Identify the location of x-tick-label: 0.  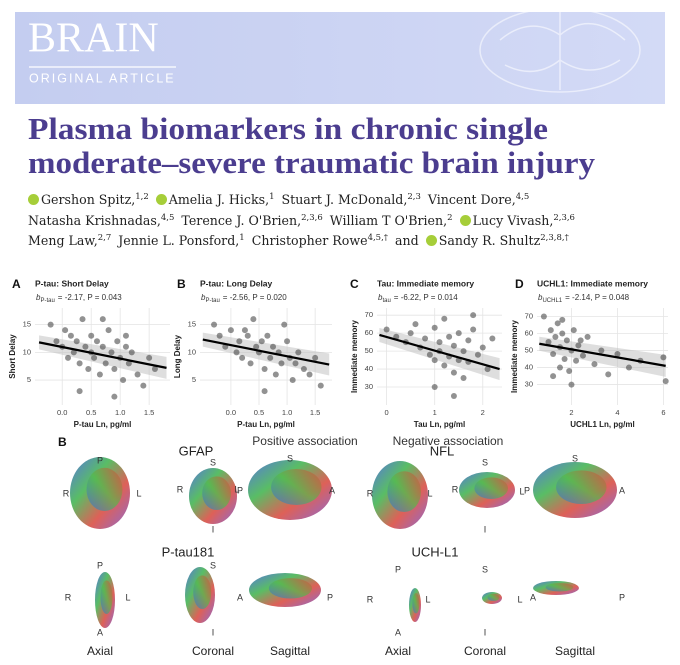
(387, 412).